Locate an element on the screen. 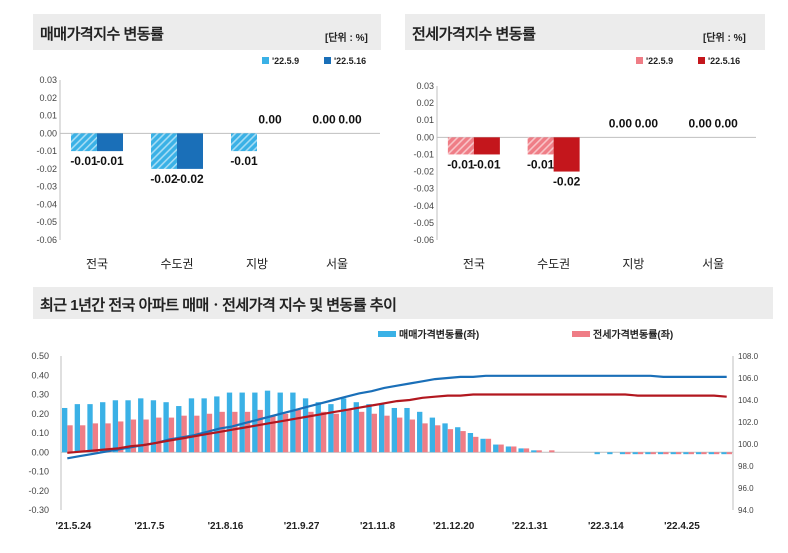 The width and height of the screenshot is (788, 553). trend-right-ytick: 94.0 is located at coordinates (746, 510).